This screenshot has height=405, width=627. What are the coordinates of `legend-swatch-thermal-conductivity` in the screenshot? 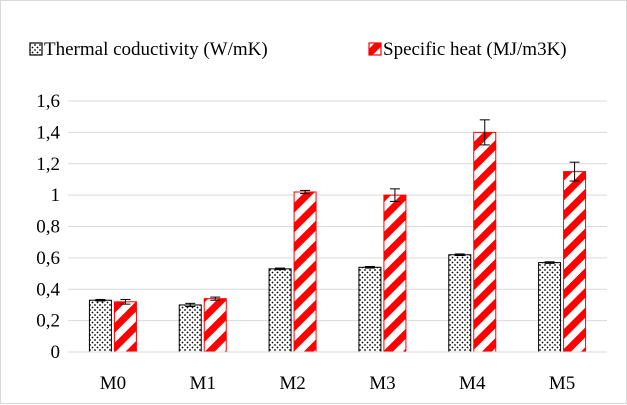 It's located at (36, 49).